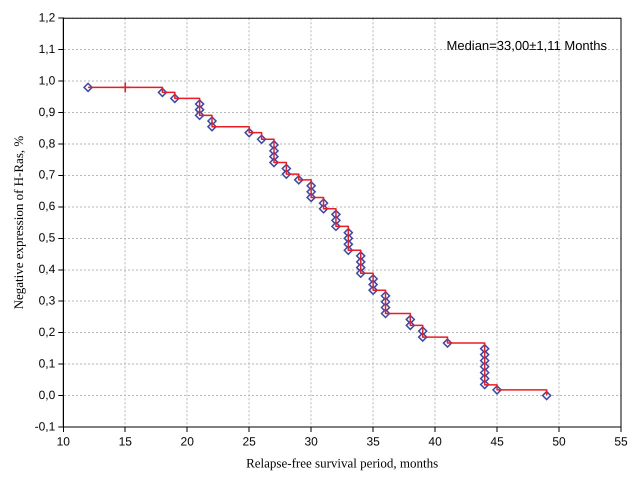  What do you see at coordinates (47, 206) in the screenshot?
I see `y-tick-label: 0,6` at bounding box center [47, 206].